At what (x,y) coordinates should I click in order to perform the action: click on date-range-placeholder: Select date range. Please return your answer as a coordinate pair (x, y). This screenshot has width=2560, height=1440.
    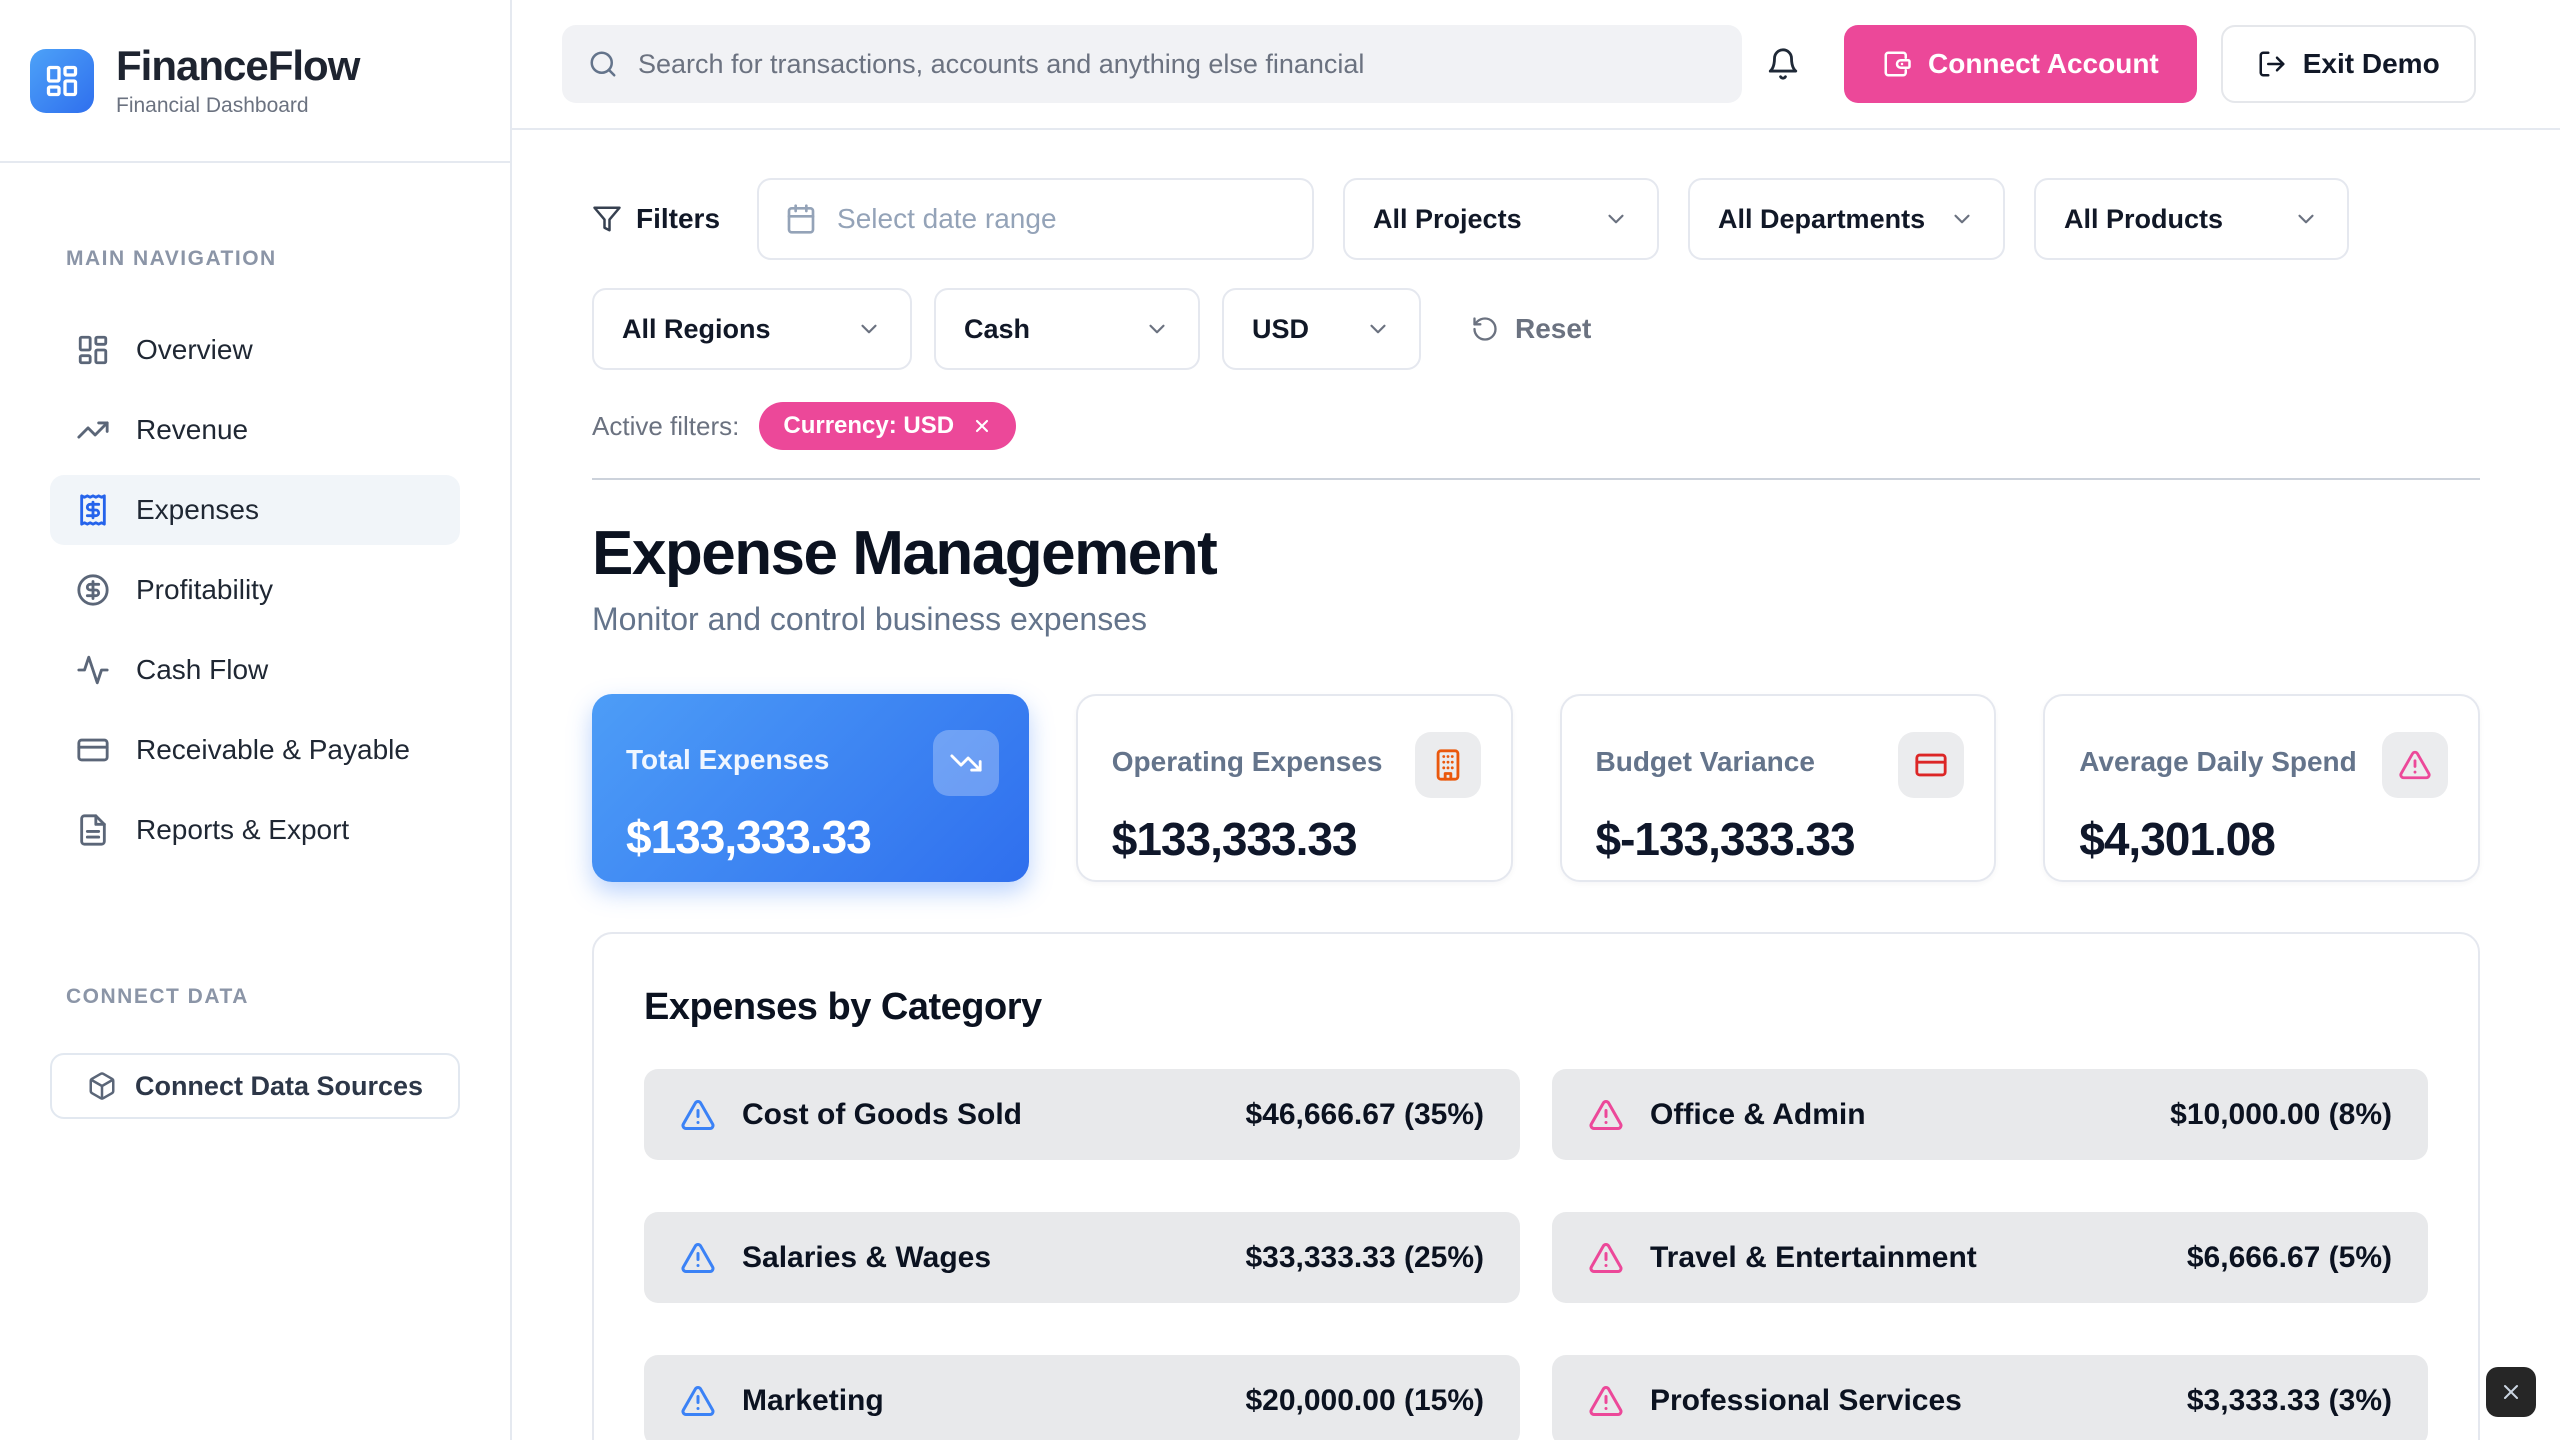
    Looking at the image, I should click on (947, 218).